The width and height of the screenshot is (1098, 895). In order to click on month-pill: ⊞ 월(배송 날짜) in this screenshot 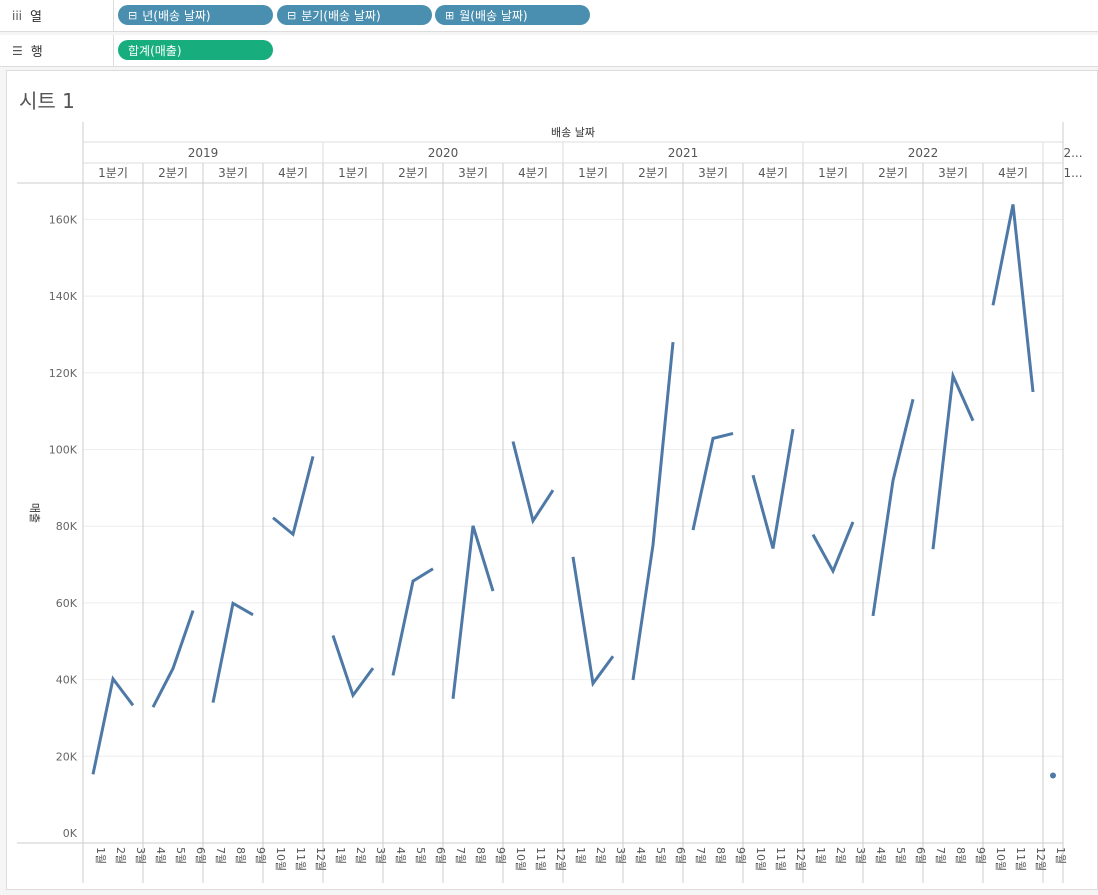, I will do `click(512, 15)`.